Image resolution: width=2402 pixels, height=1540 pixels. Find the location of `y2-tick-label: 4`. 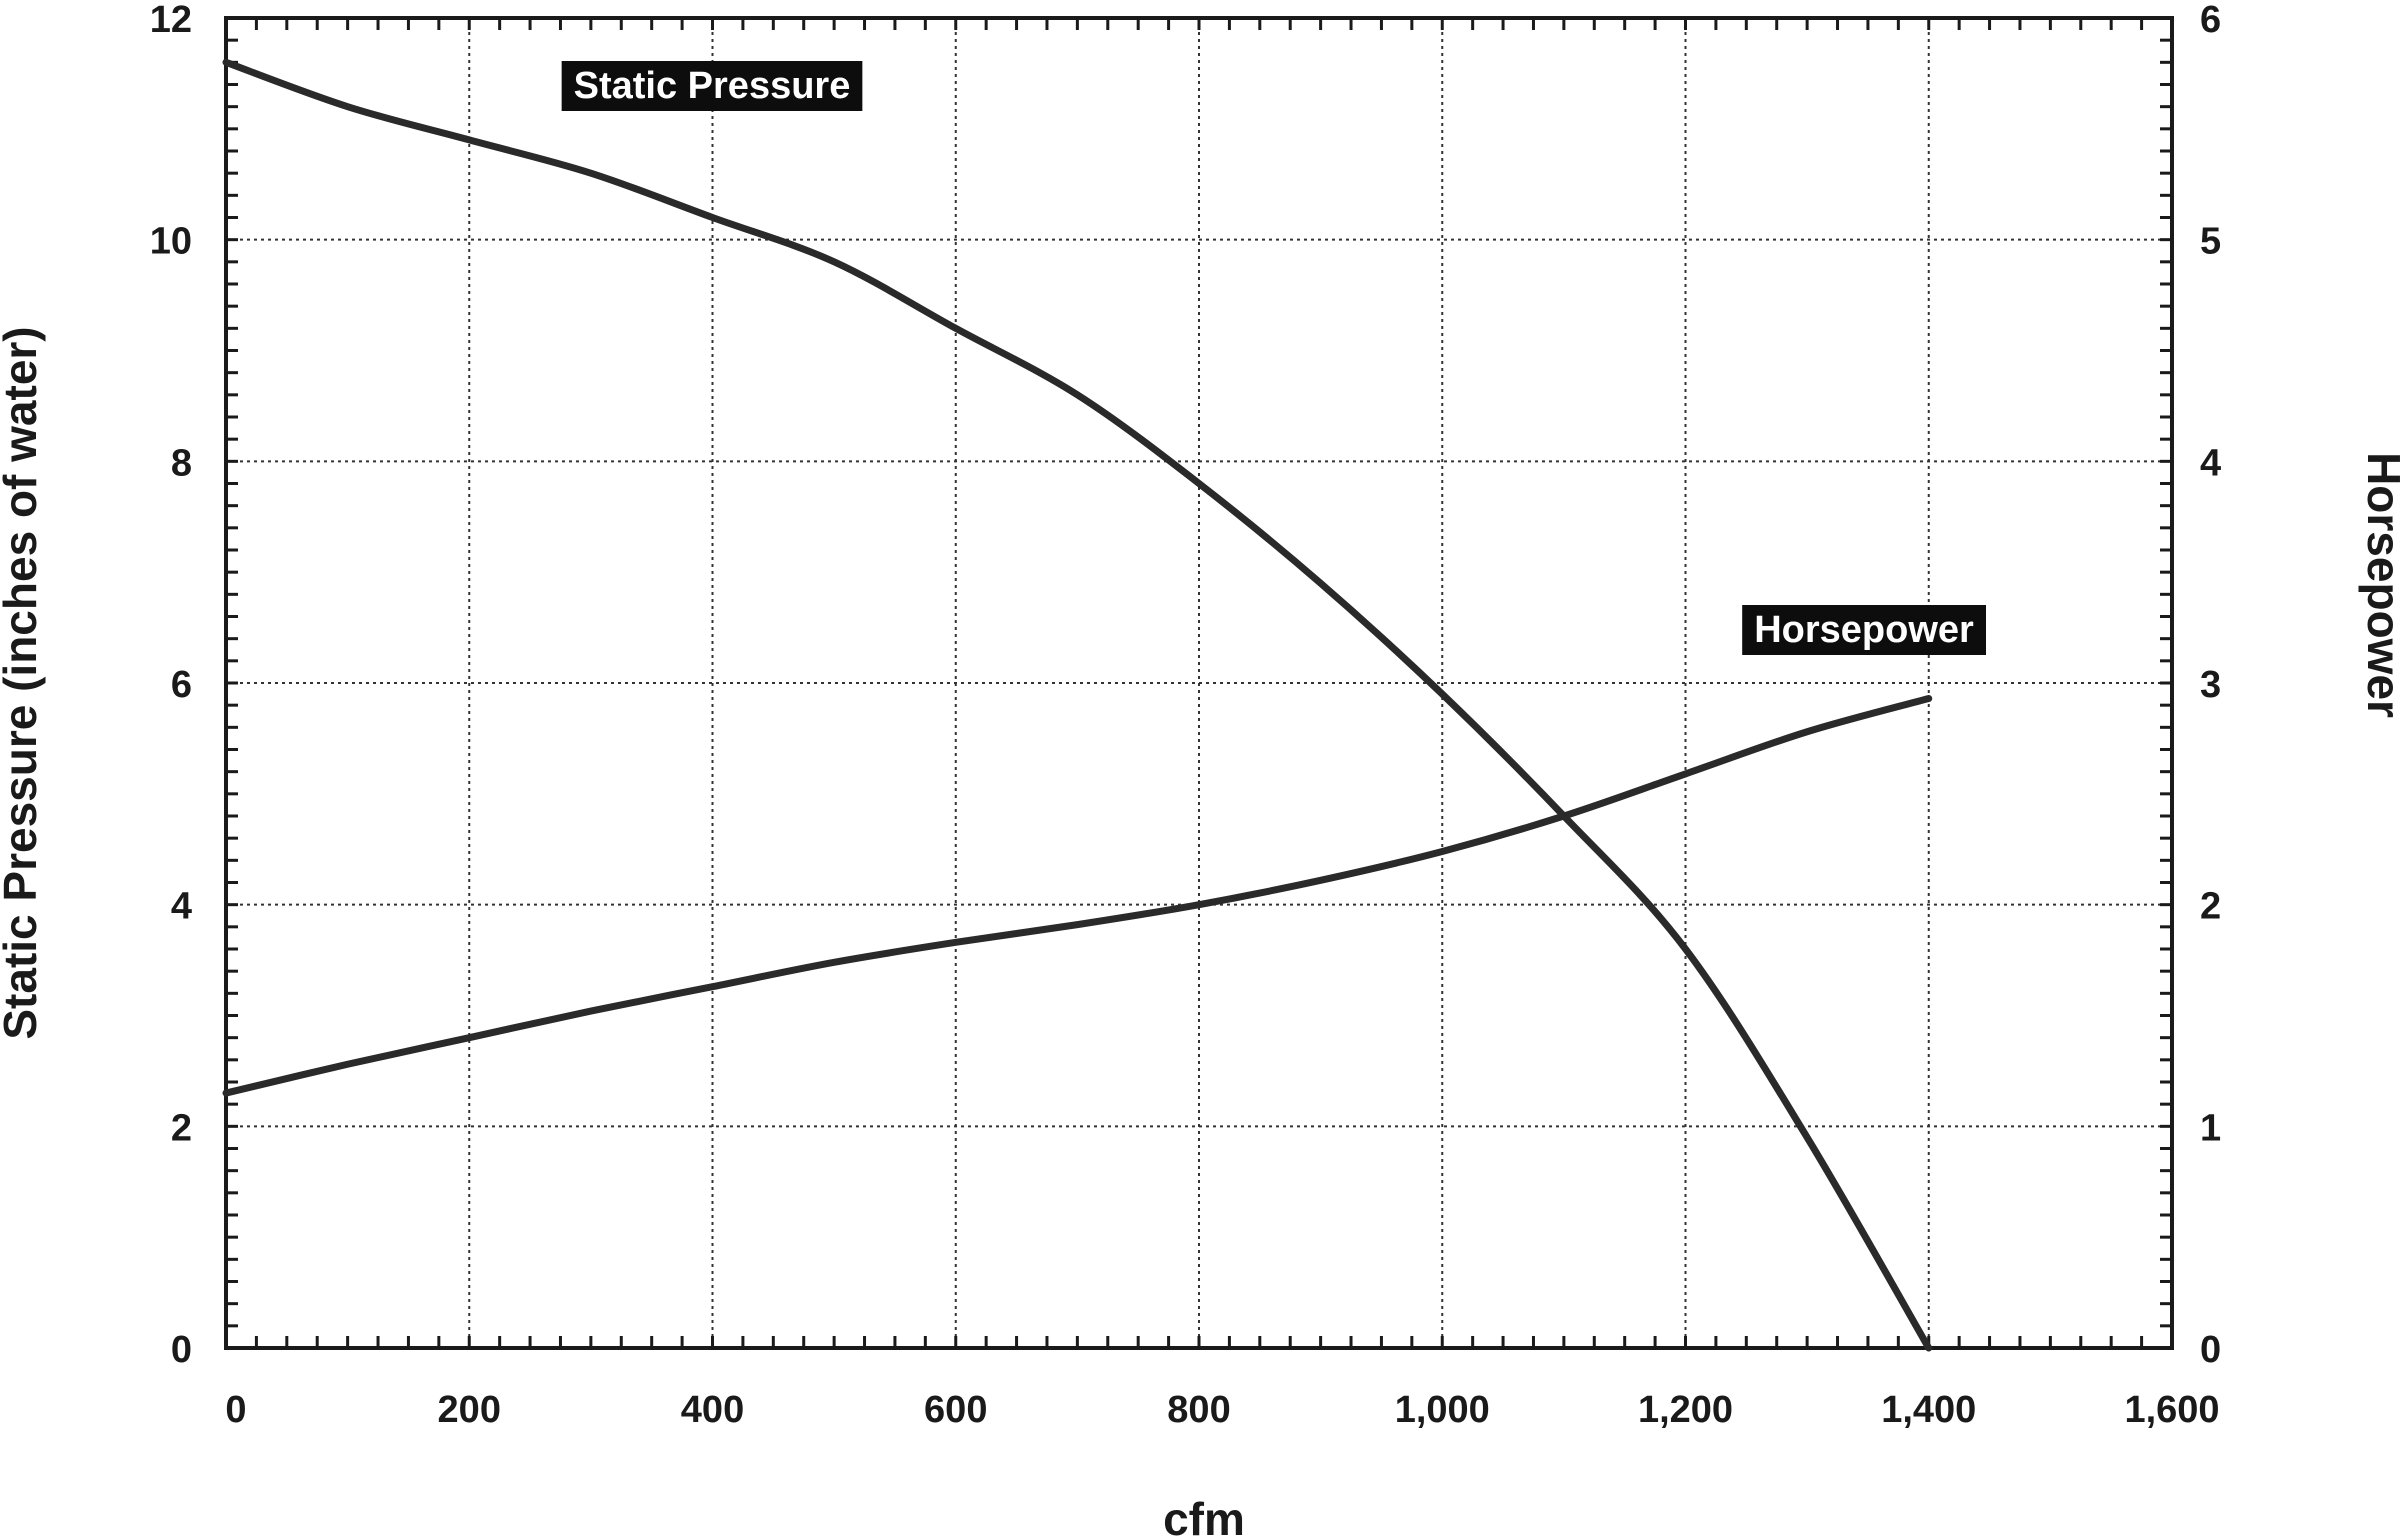

y2-tick-label: 4 is located at coordinates (2210, 463).